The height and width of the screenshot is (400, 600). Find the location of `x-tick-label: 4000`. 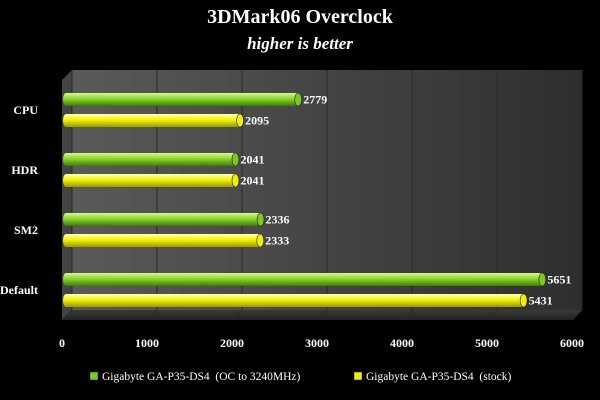

x-tick-label: 4000 is located at coordinates (402, 343).